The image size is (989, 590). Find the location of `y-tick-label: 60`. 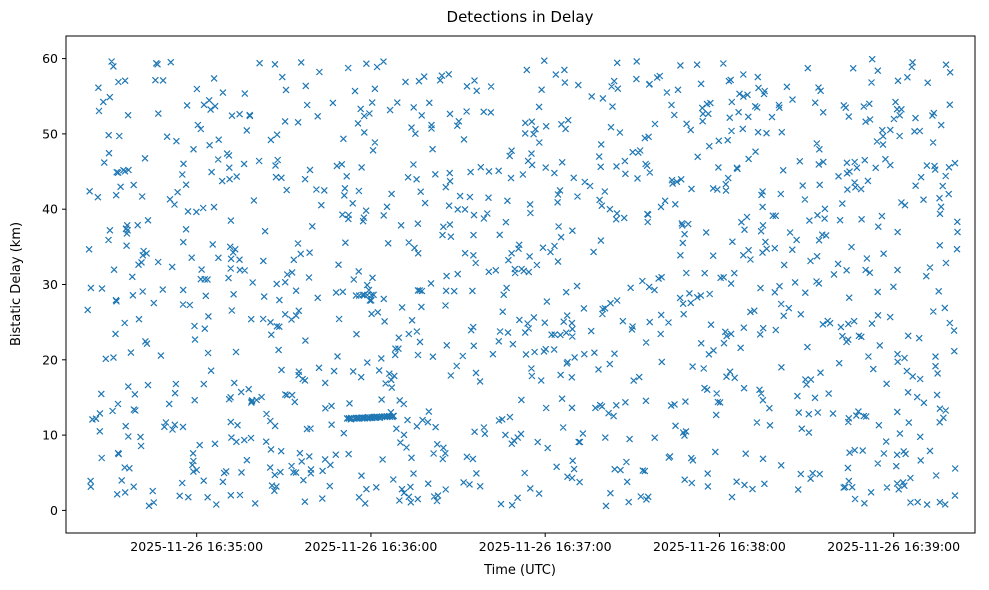

y-tick-label: 60 is located at coordinates (50, 58).